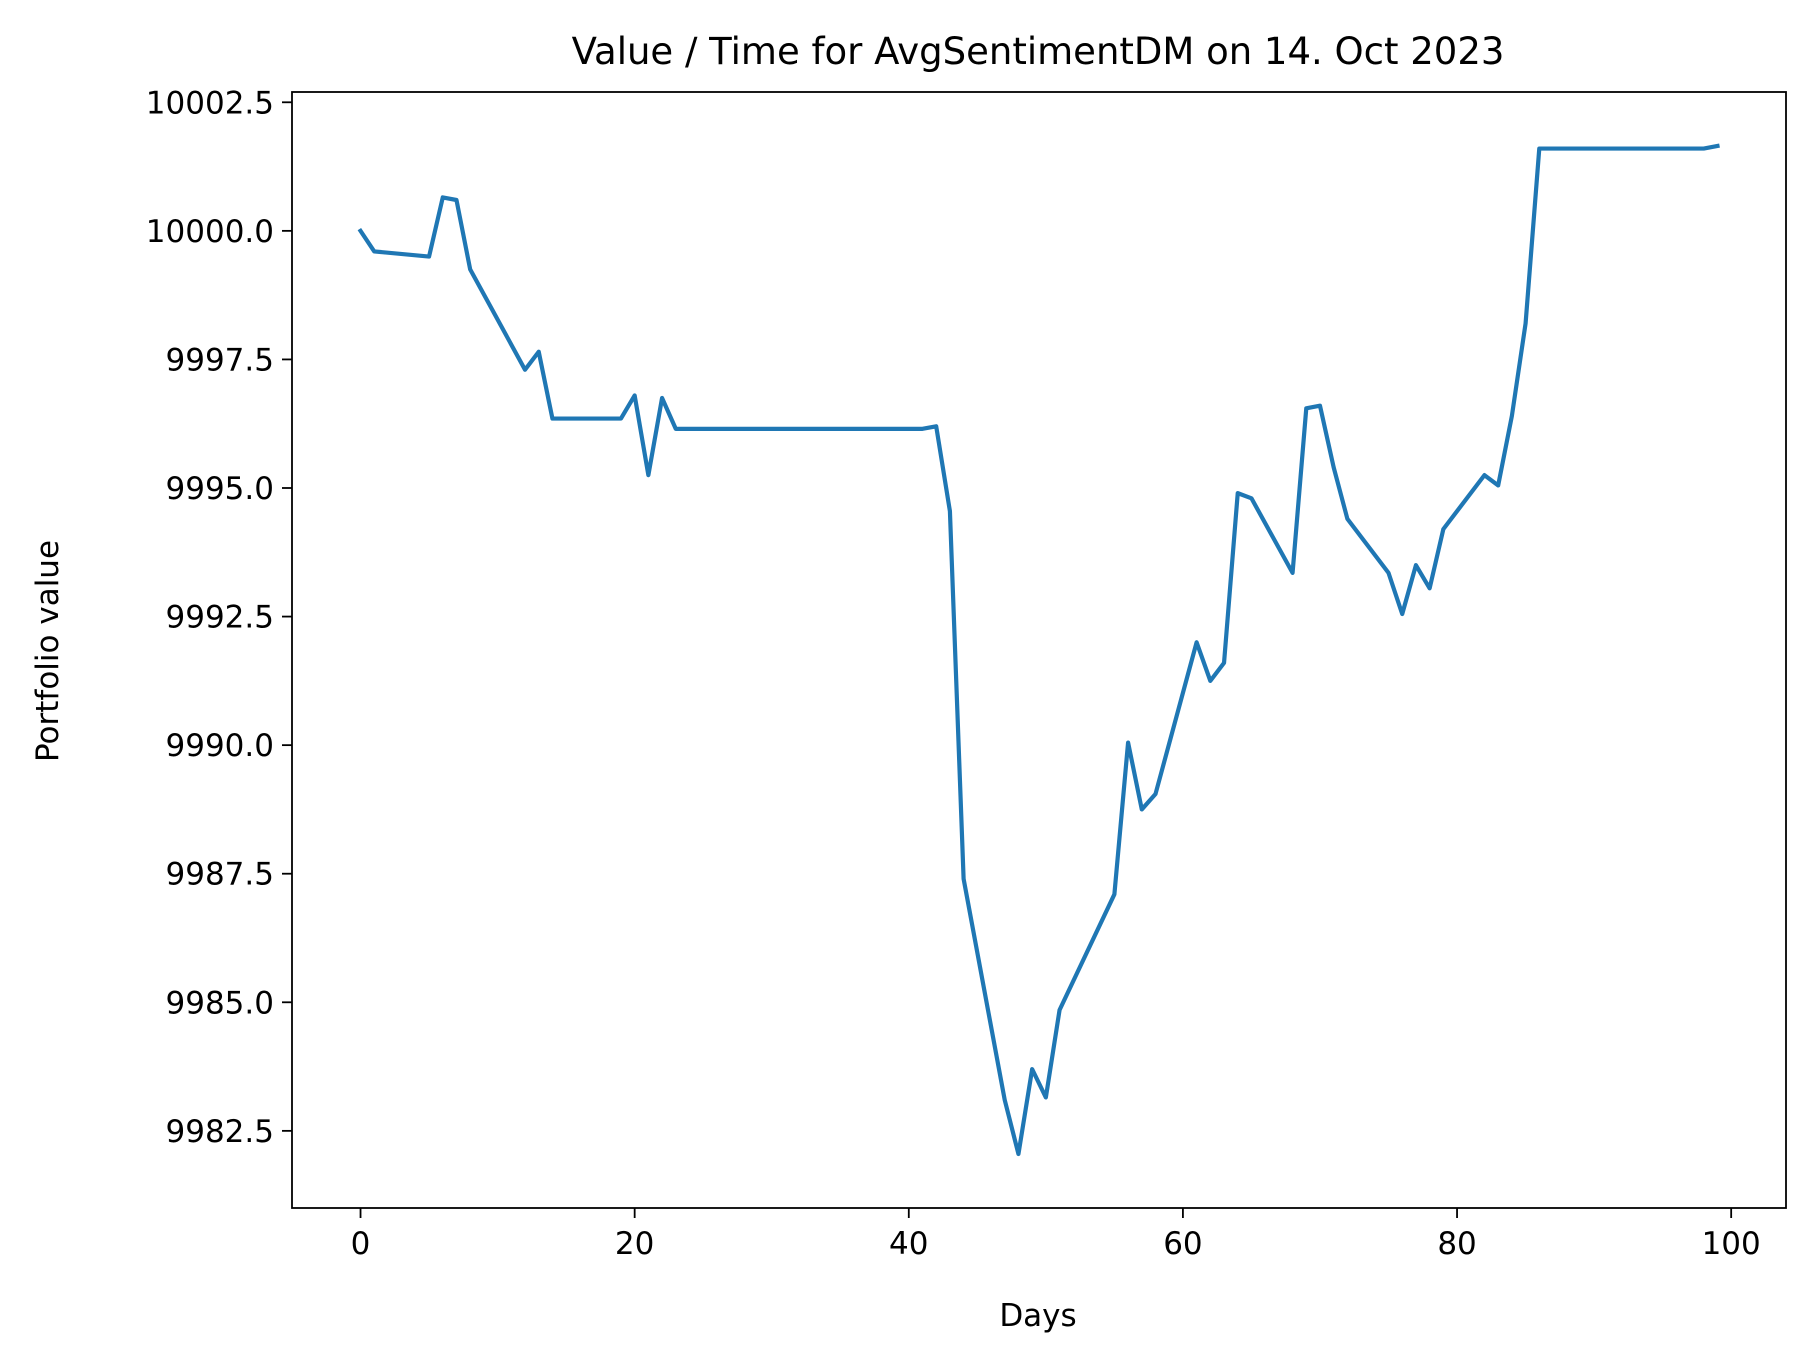 The height and width of the screenshot is (1365, 1808). I want to click on x-axis-ticks: 0 20 40 60 80 100, so click(1056, 1235).